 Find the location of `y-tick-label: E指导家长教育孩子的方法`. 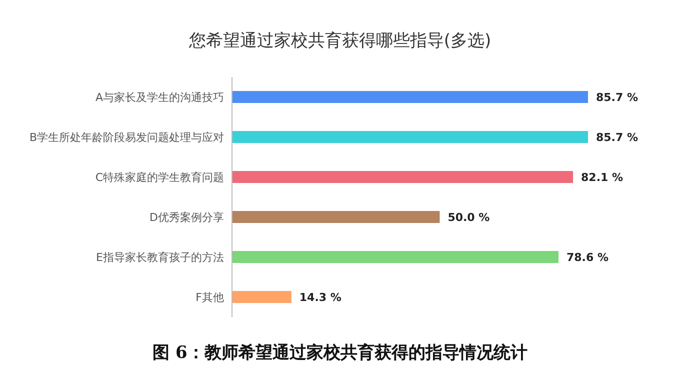

y-tick-label: E指导家长教育孩子的方法 is located at coordinates (160, 257).